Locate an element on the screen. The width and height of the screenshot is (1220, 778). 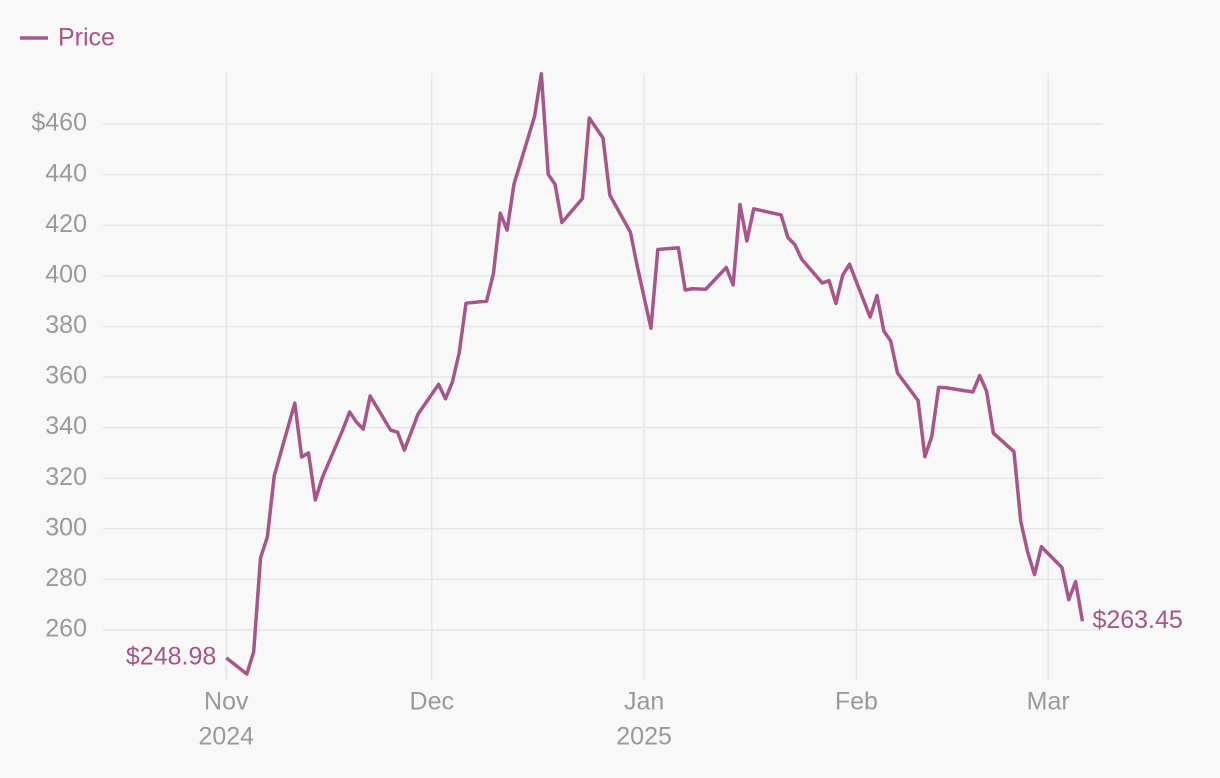
x-tick-year: 2024 is located at coordinates (226, 737).